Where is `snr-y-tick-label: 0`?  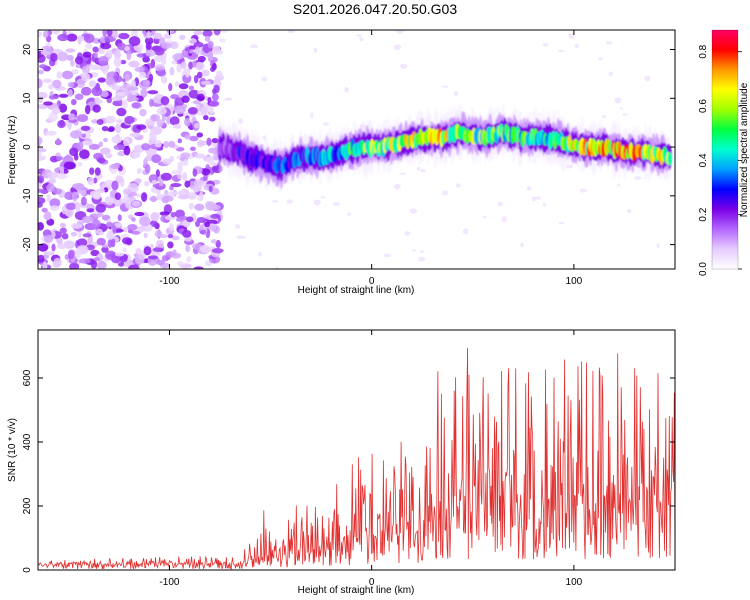 snr-y-tick-label: 0 is located at coordinates (27, 570).